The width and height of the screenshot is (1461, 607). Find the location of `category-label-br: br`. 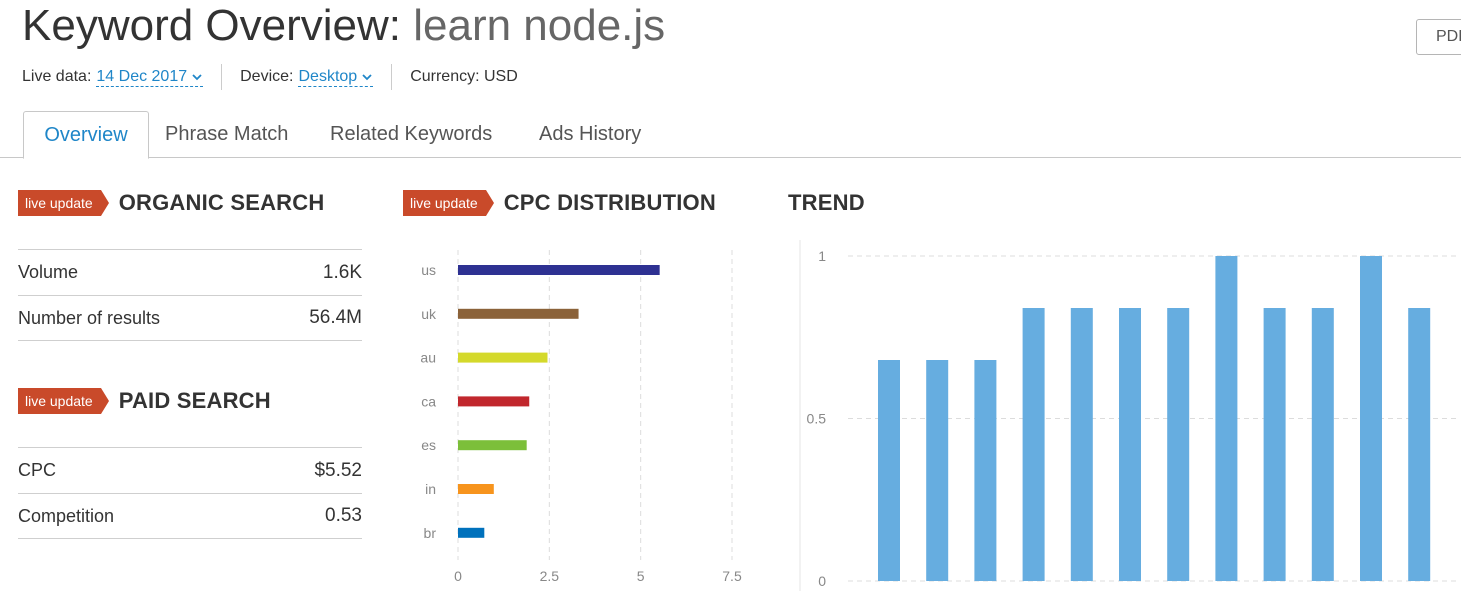

category-label-br: br is located at coordinates (430, 533).